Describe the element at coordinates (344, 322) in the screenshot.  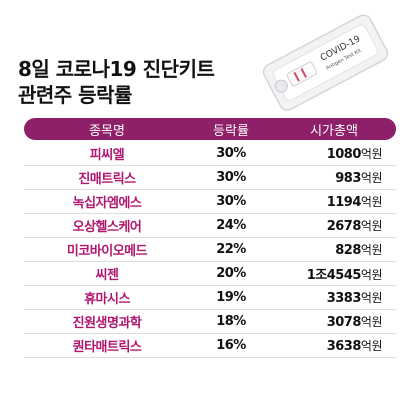
I see `market-cap-value: 3078` at that location.